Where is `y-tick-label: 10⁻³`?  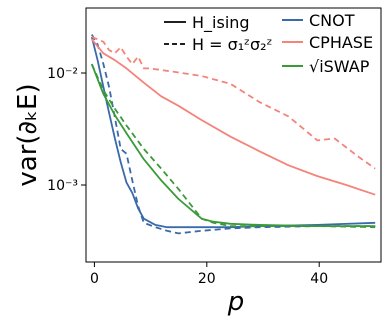 y-tick-label: 10⁻³ is located at coordinates (62, 186).